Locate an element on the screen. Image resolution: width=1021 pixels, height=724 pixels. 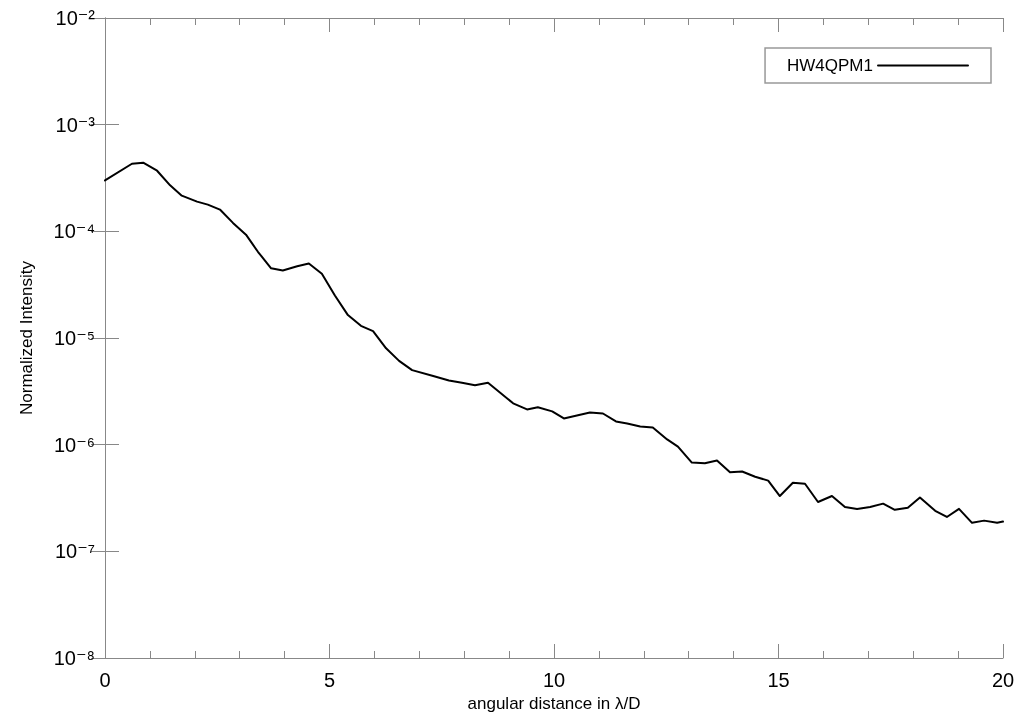
x-axis-title: angular distance in λ/D is located at coordinates (554, 703).